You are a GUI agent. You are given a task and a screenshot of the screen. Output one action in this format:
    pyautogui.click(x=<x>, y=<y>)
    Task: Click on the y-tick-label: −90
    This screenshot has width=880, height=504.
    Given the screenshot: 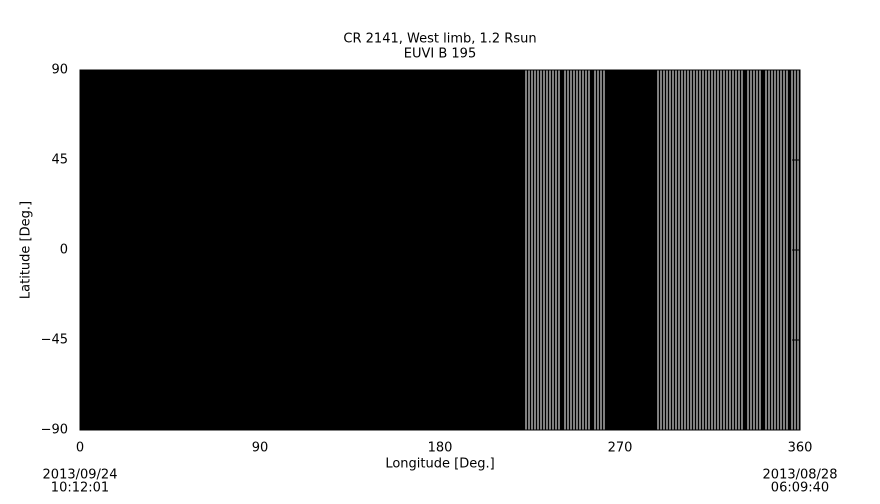 What is the action you would take?
    pyautogui.click(x=54, y=430)
    